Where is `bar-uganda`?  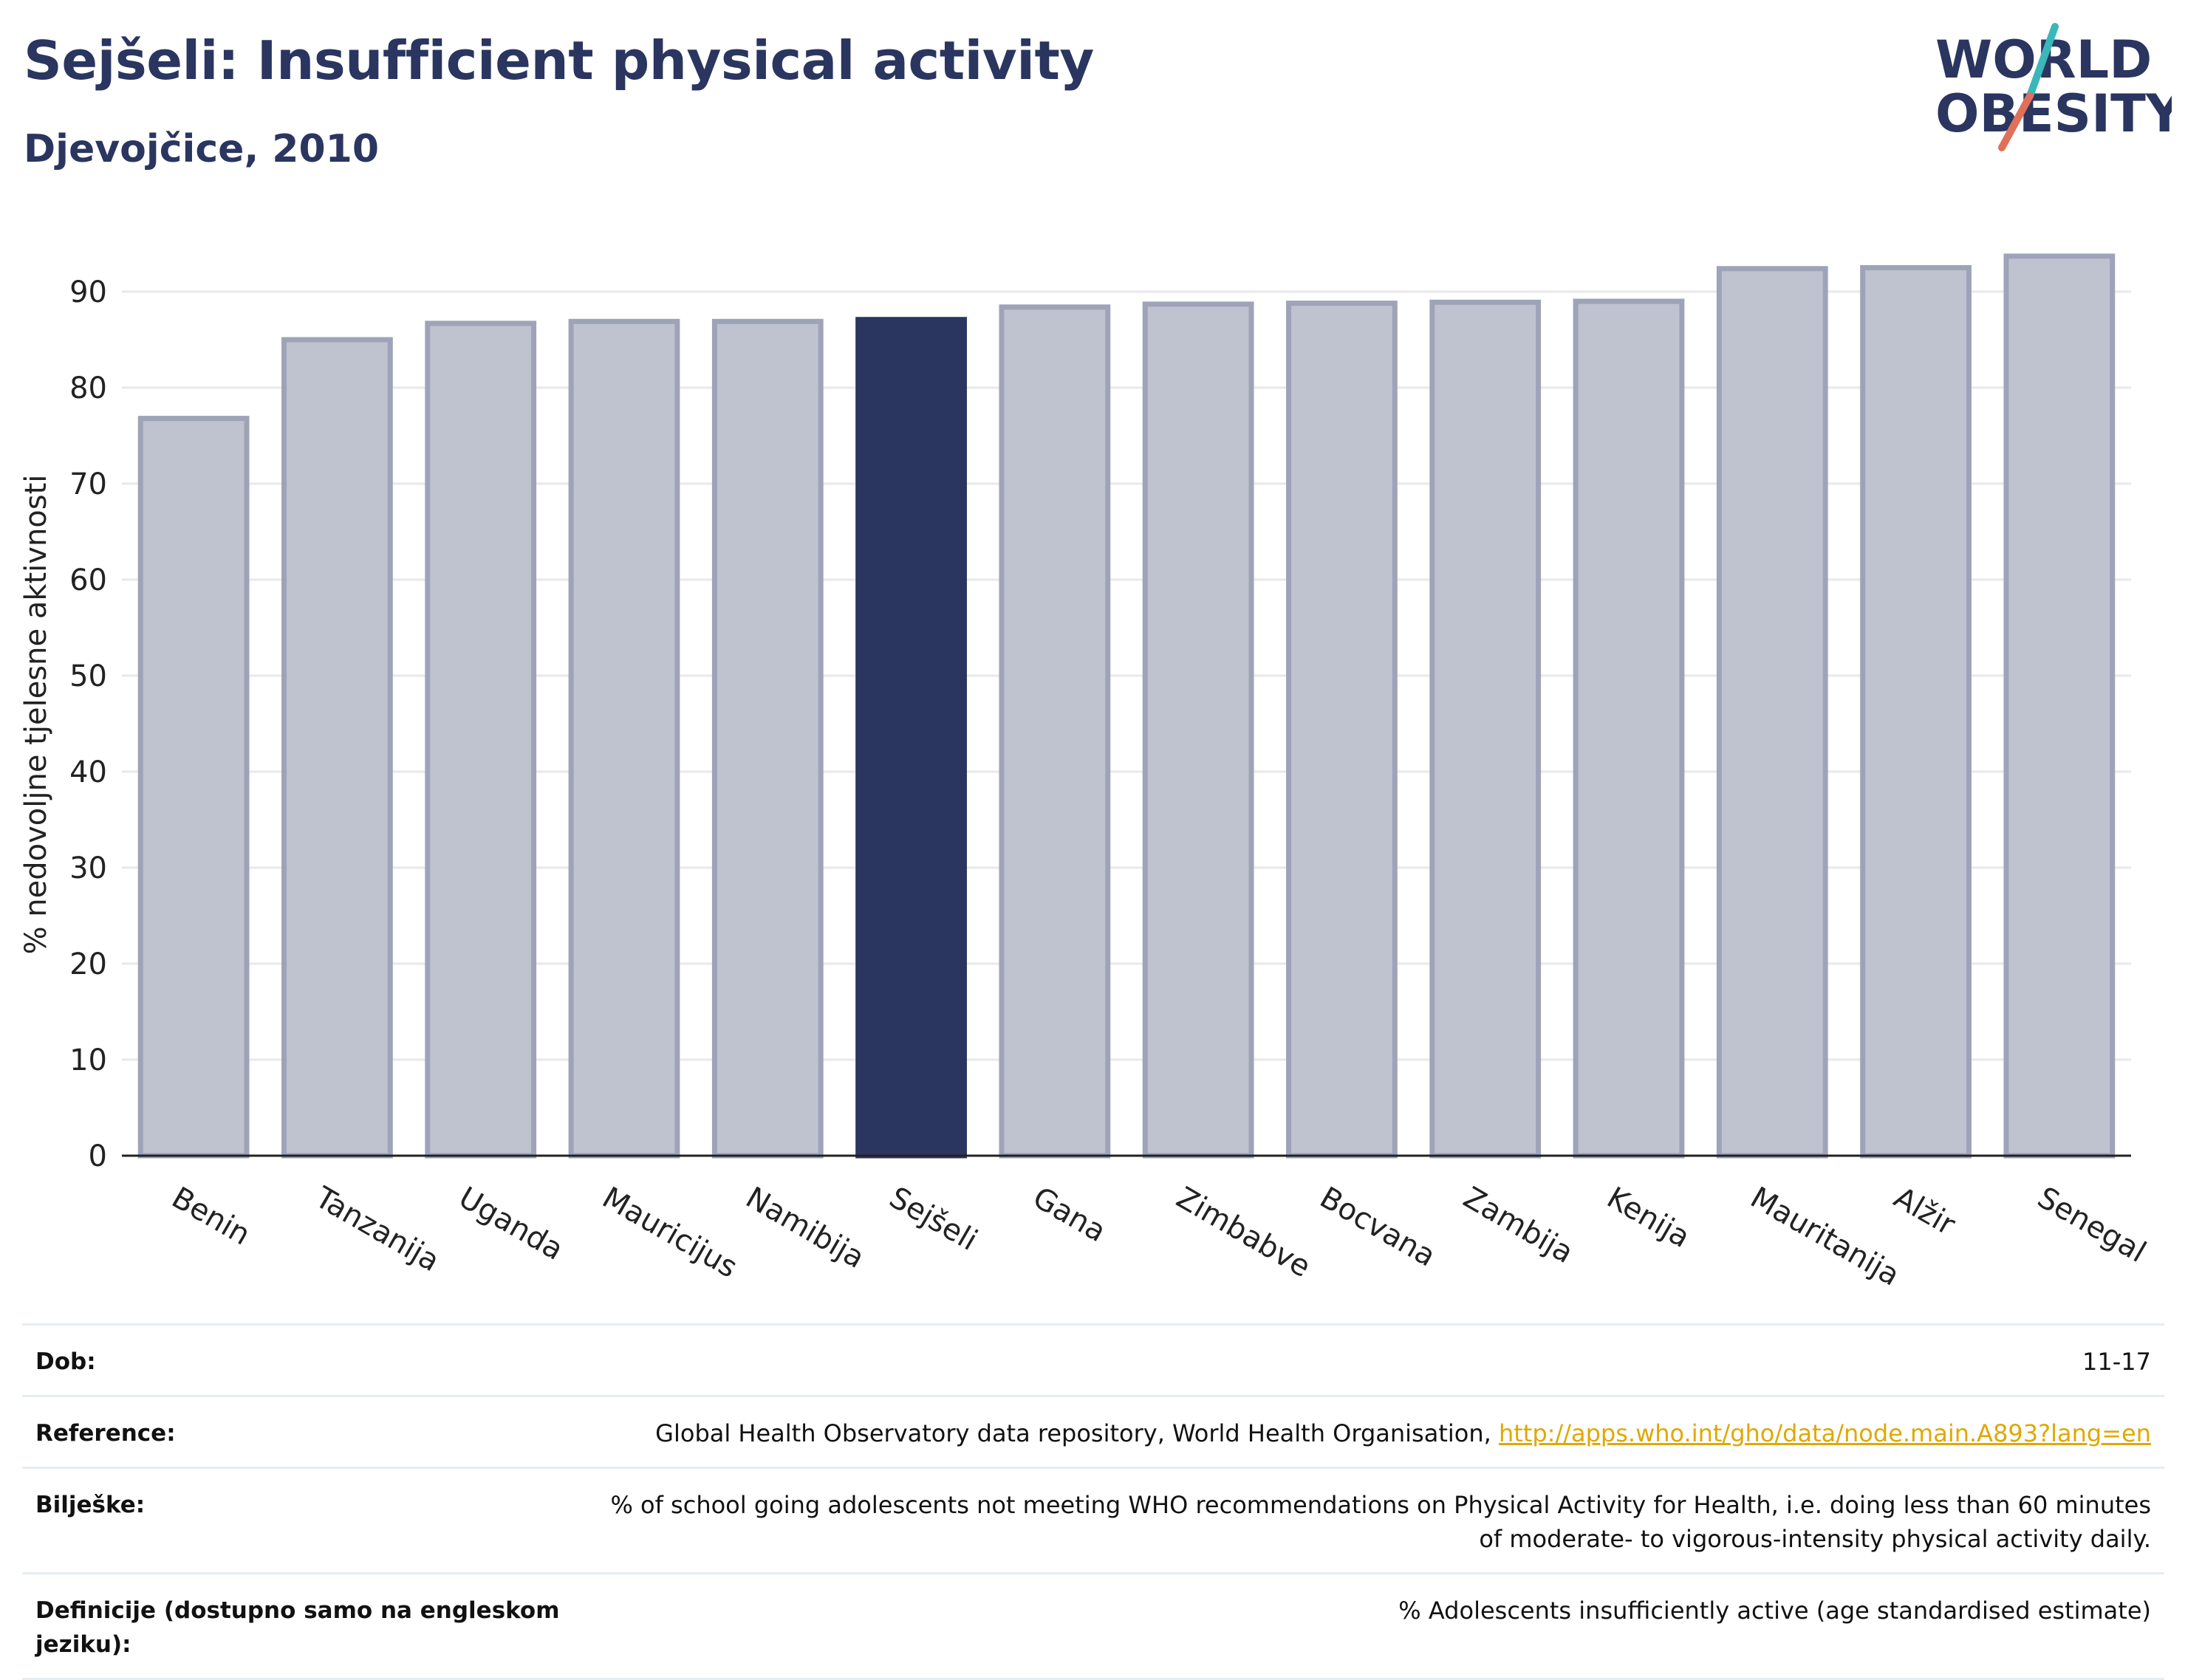
bar-uganda is located at coordinates (481, 739).